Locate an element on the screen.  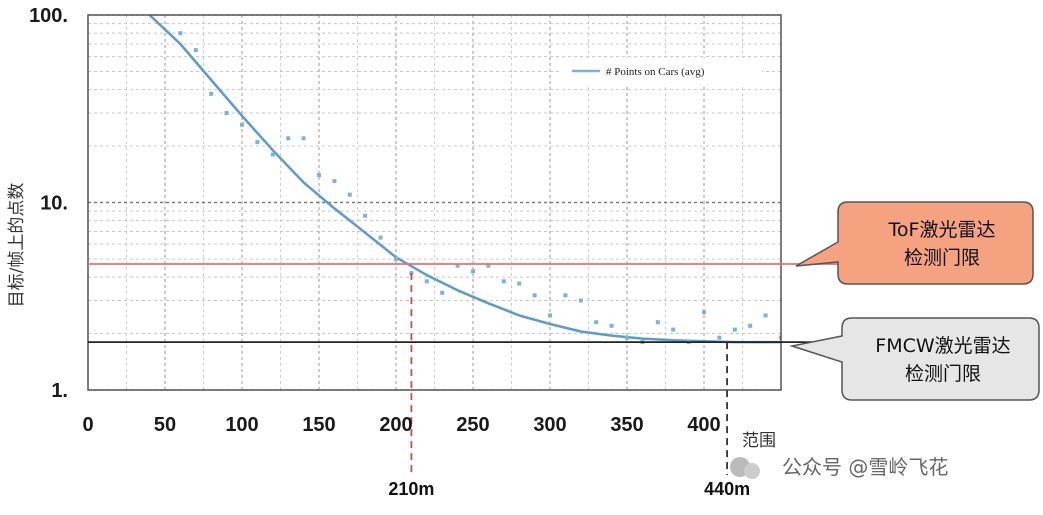
wechat-icon-bubble is located at coordinates (752, 471).